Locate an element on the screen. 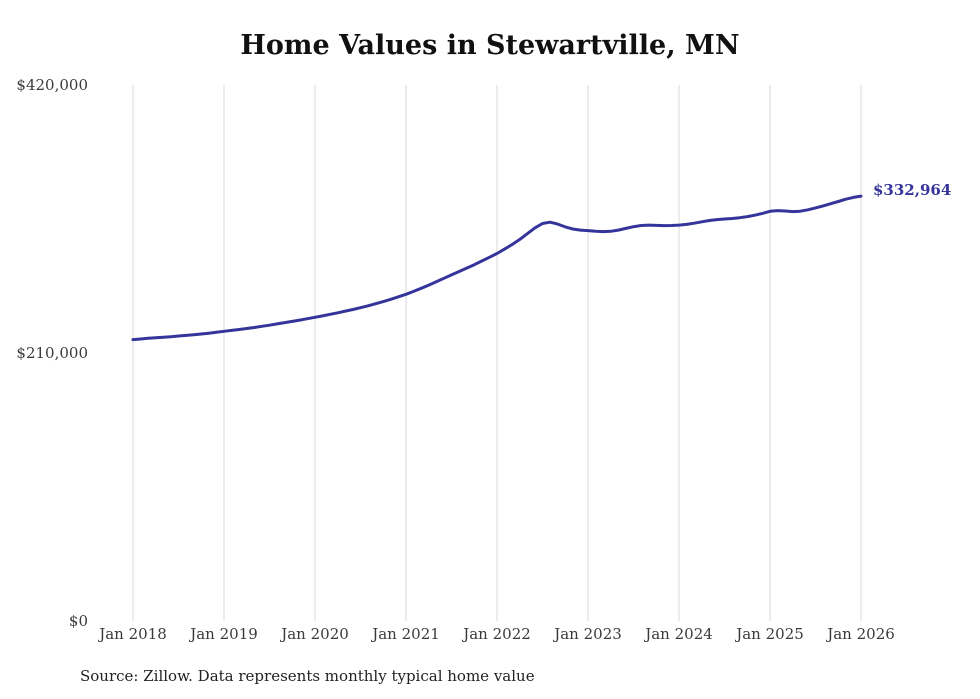 The width and height of the screenshot is (980, 699). x-axis-tick-label: Jan 2021 is located at coordinates (406, 634).